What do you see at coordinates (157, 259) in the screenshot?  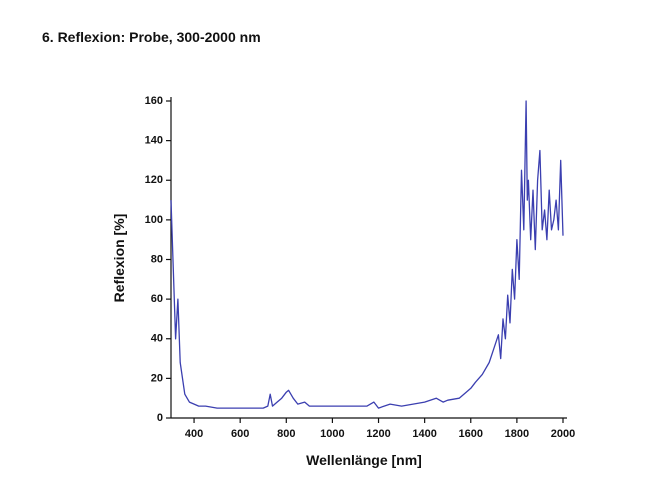 I see `y-tick-label: 80` at bounding box center [157, 259].